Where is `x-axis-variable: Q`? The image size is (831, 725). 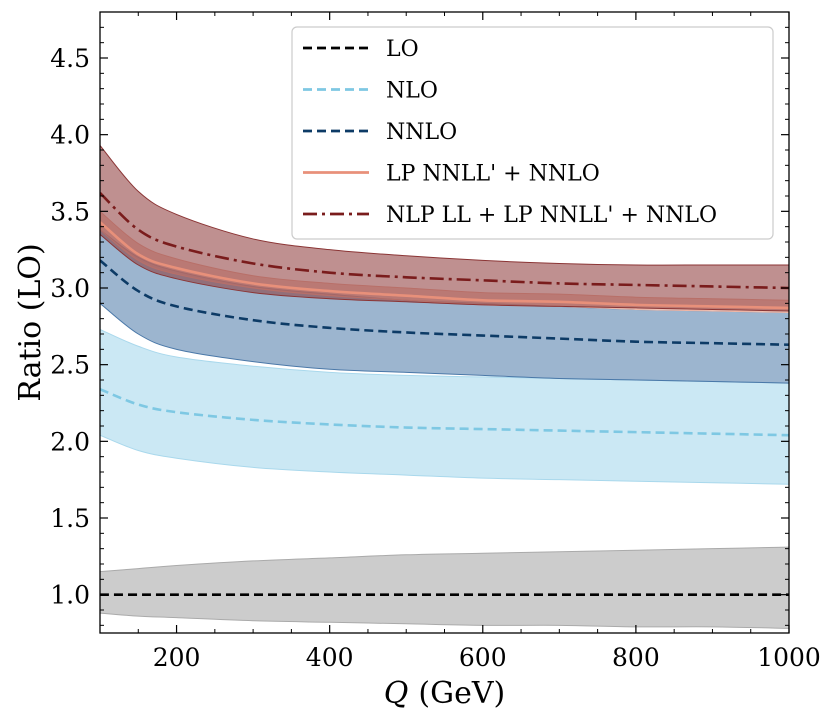
x-axis-variable: Q is located at coordinates (396, 693).